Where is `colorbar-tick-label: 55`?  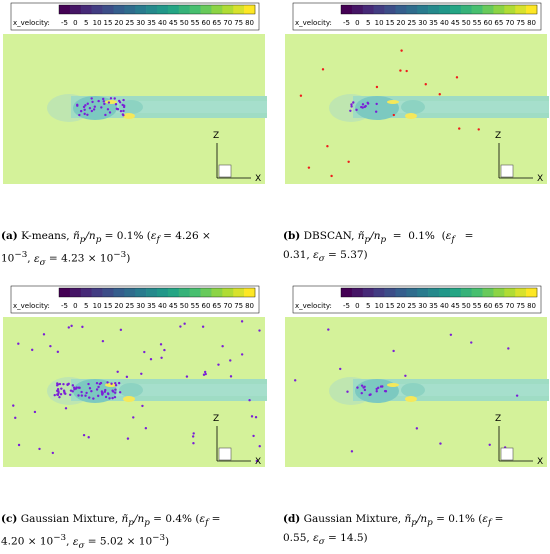 colorbar-tick-label: 55 is located at coordinates (477, 23).